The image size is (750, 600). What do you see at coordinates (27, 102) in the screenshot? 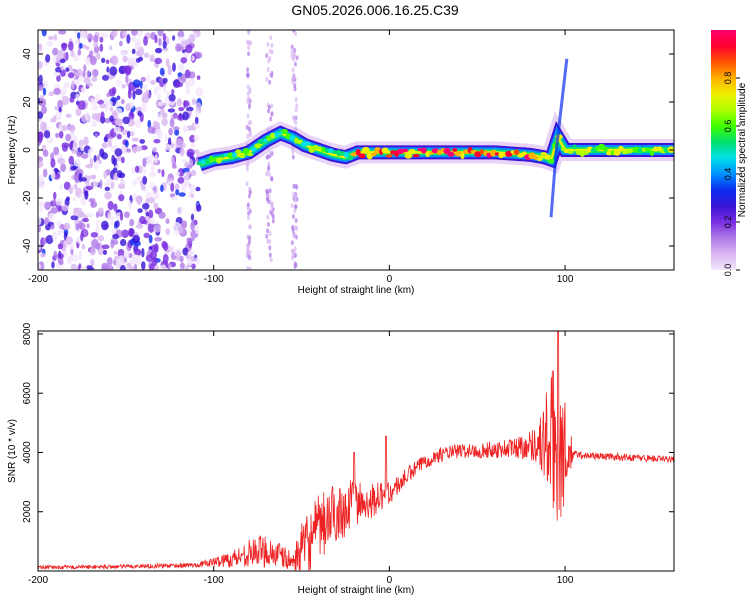
I see `y-tick-label: 20` at bounding box center [27, 102].